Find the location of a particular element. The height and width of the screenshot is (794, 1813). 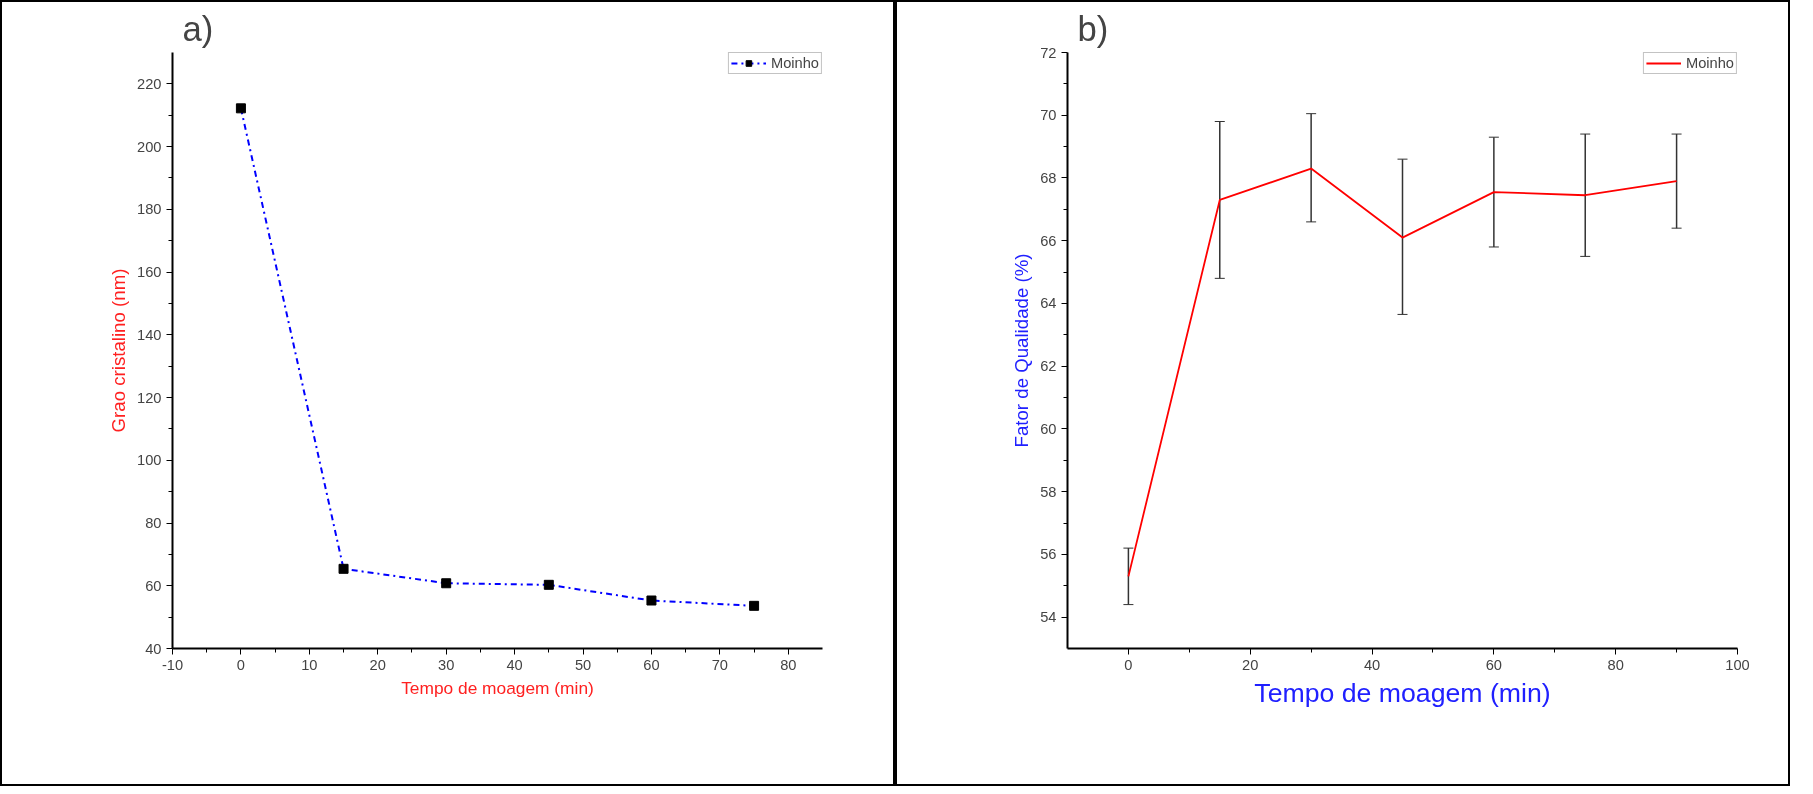

y-tick-label: 200 is located at coordinates (149, 146).